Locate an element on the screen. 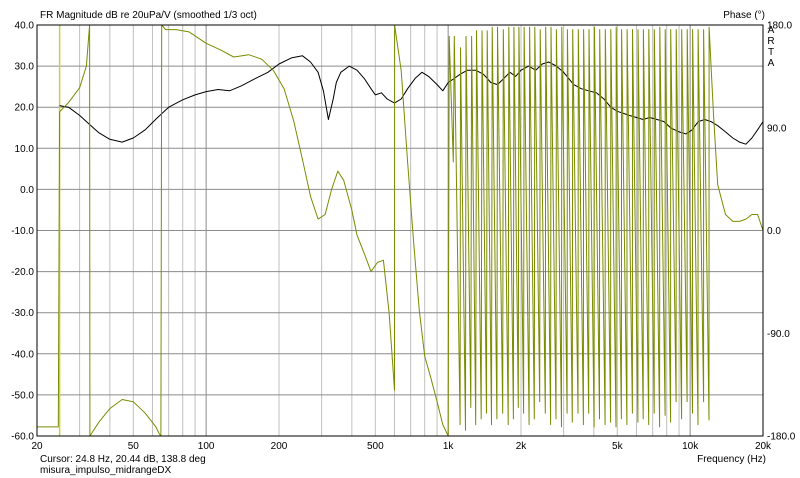 The image size is (800, 478). y-tick-label: -10.0 is located at coordinates (22, 231).